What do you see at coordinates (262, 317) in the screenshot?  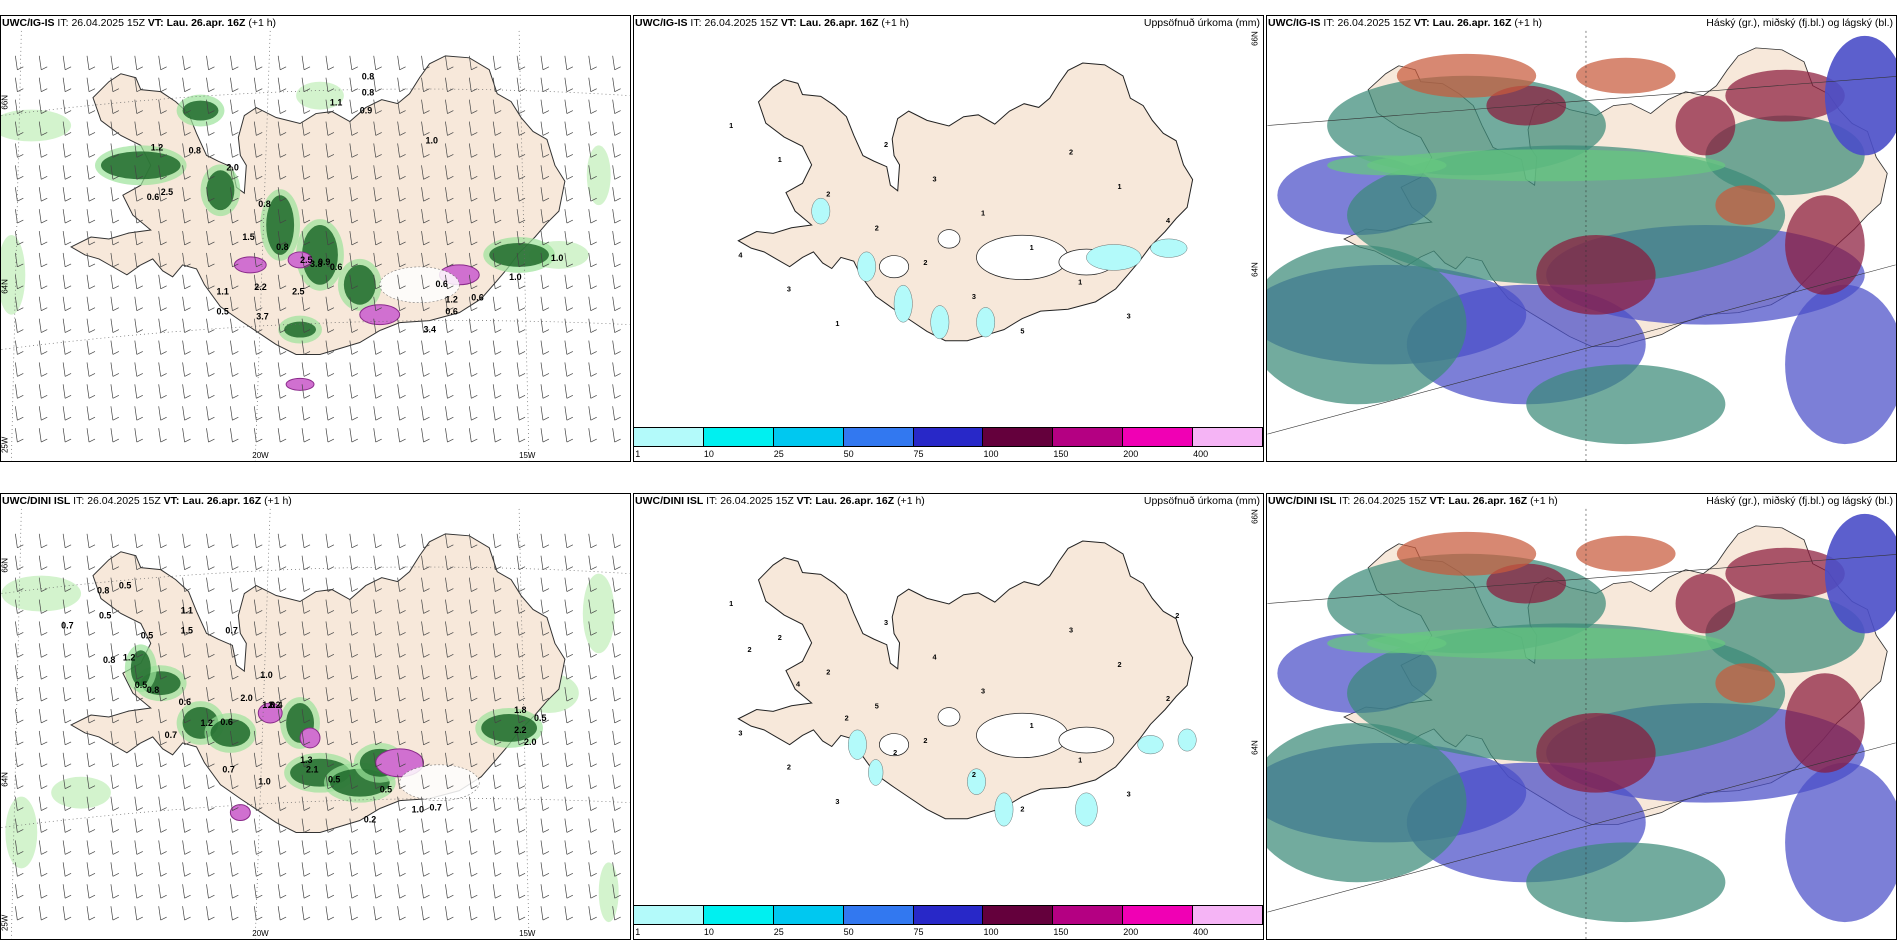 I see `precip-value-label: 3.7` at bounding box center [262, 317].